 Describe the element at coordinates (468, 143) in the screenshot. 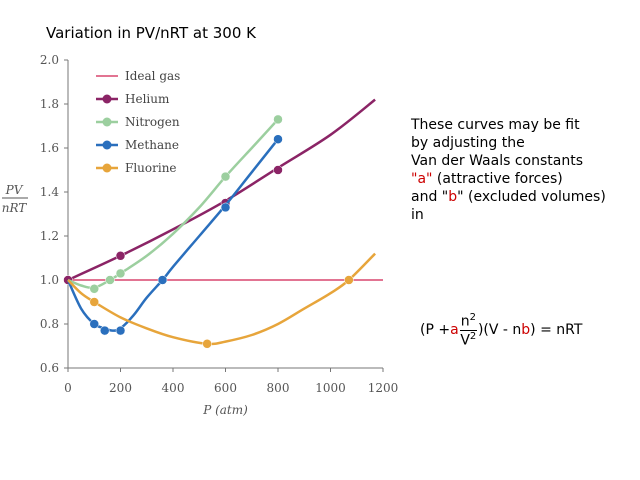

I see `note-line-2: by adjusting the` at that location.